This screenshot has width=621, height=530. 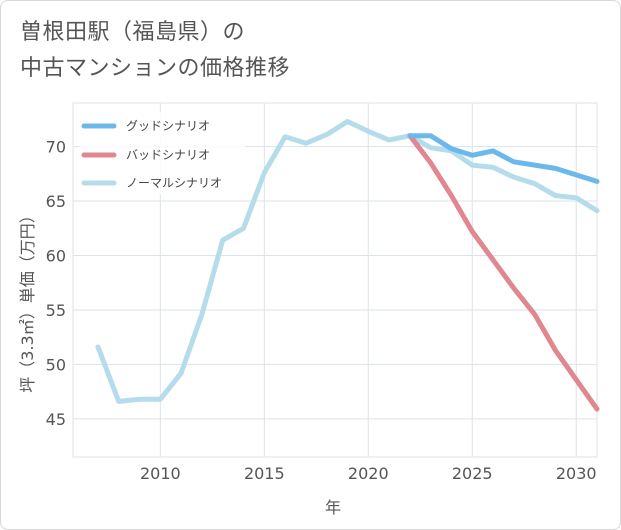 I want to click on y-tick-label: 45, so click(x=56, y=419).